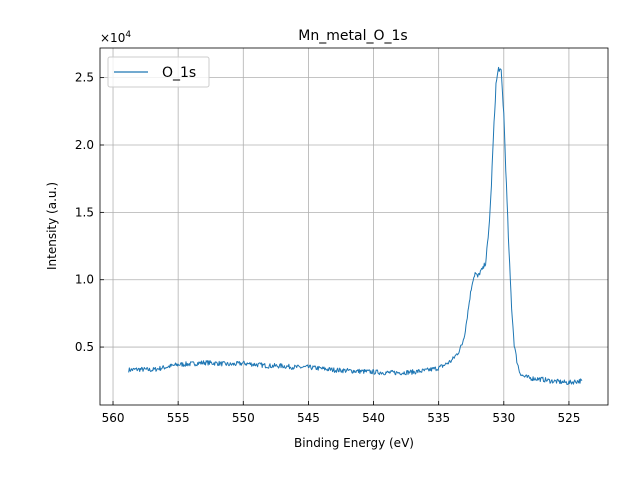  Describe the element at coordinates (52, 226) in the screenshot. I see `y-axis-label: Intensity (a.u.)` at that location.